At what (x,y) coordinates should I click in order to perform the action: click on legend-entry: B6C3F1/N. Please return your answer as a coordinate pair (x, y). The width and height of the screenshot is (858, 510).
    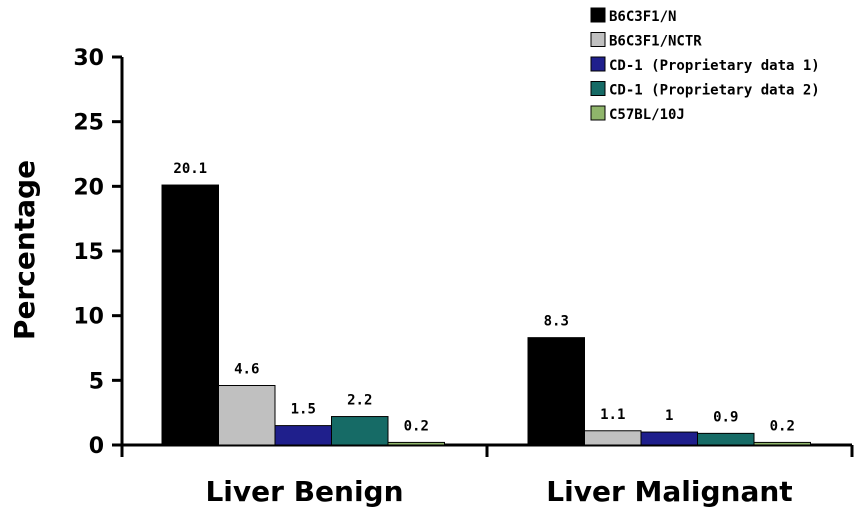
    Looking at the image, I should click on (642, 17).